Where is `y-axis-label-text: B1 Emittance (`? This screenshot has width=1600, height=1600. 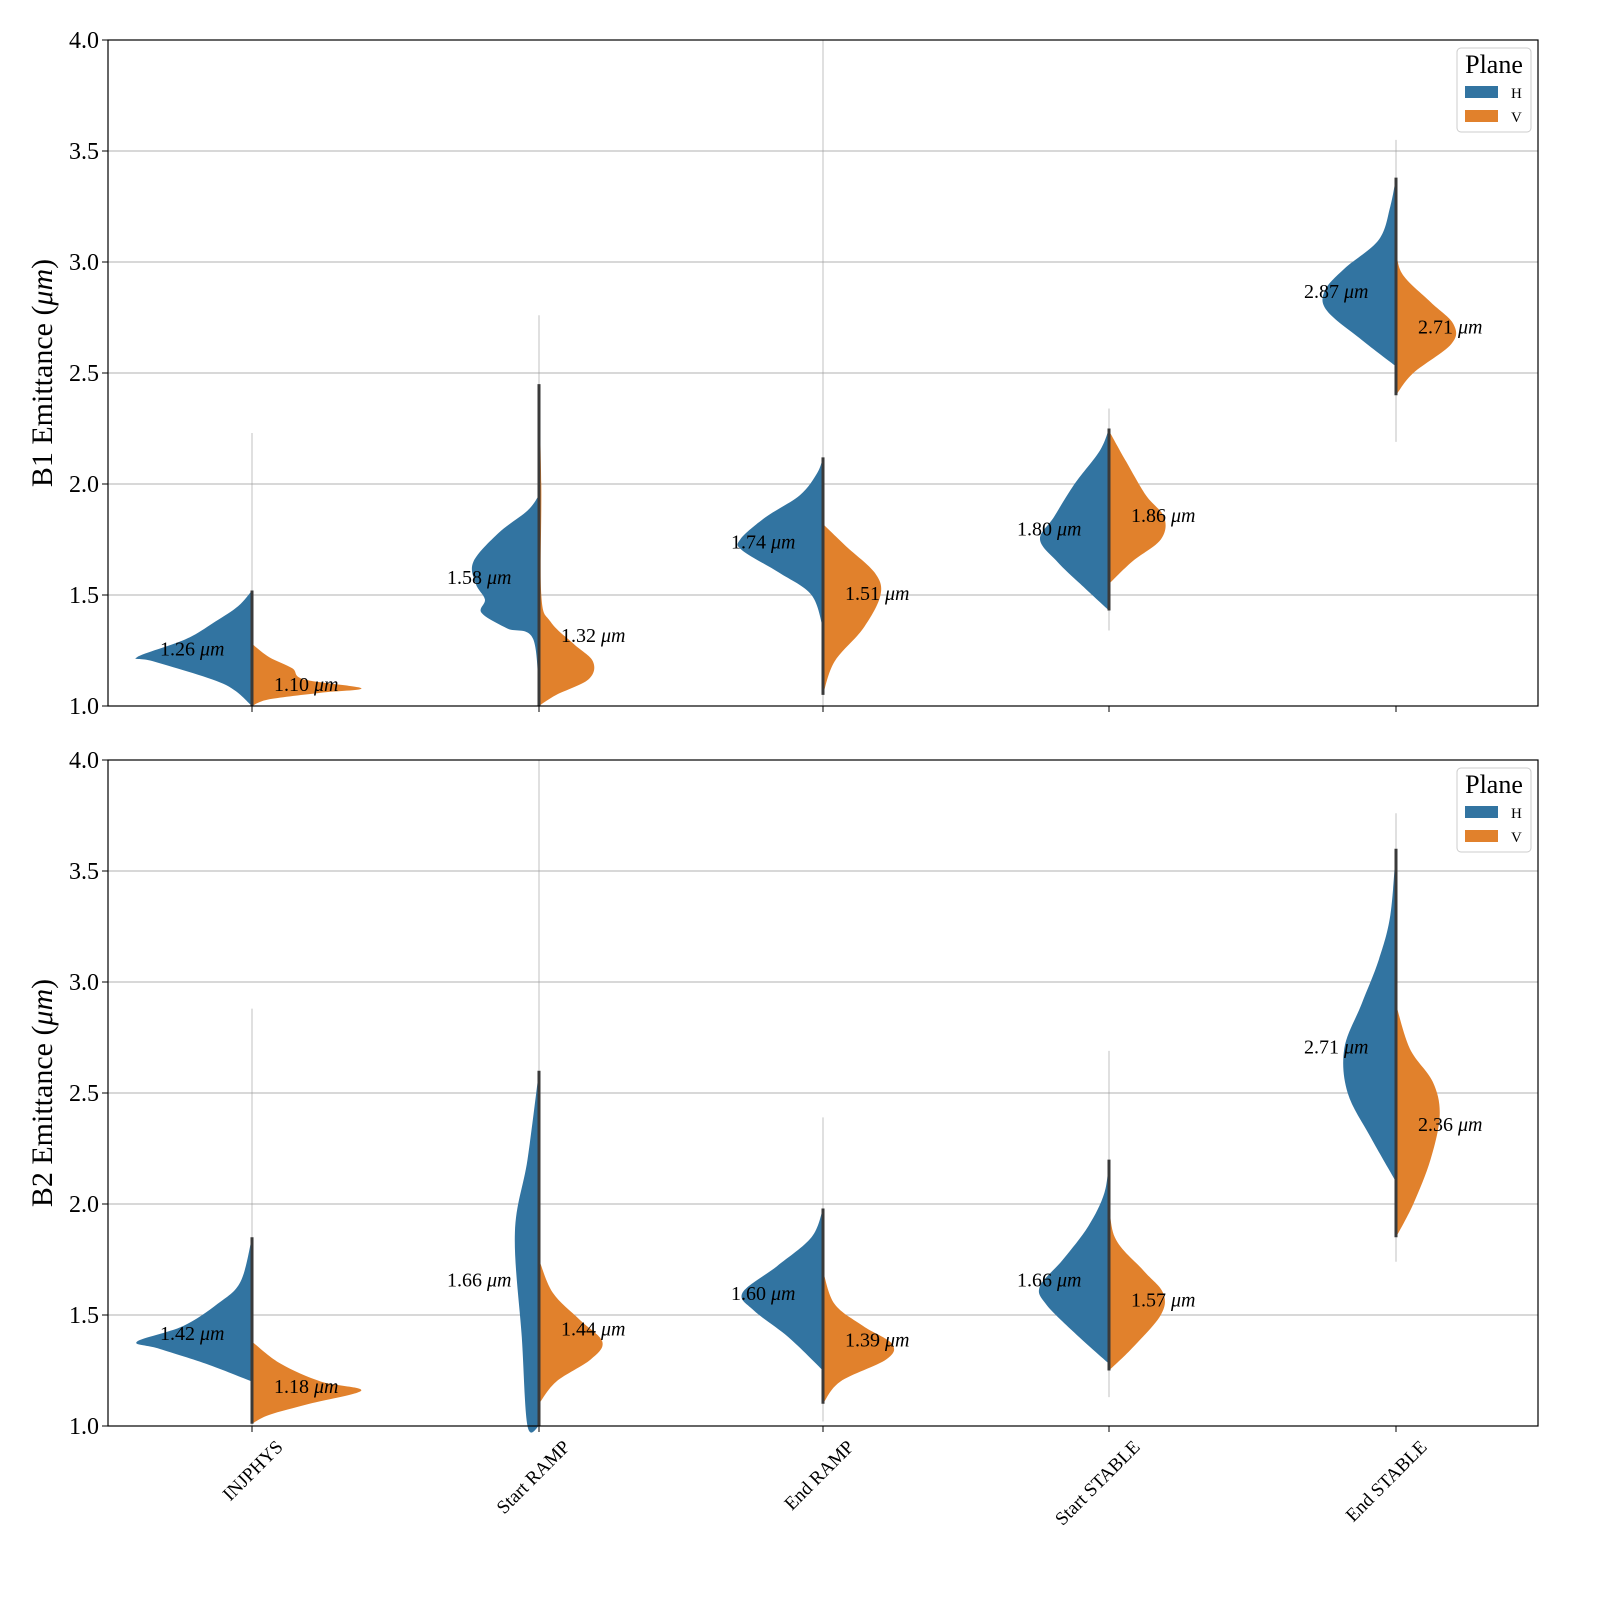 y-axis-label-text: B1 Emittance ( is located at coordinates (42, 397).